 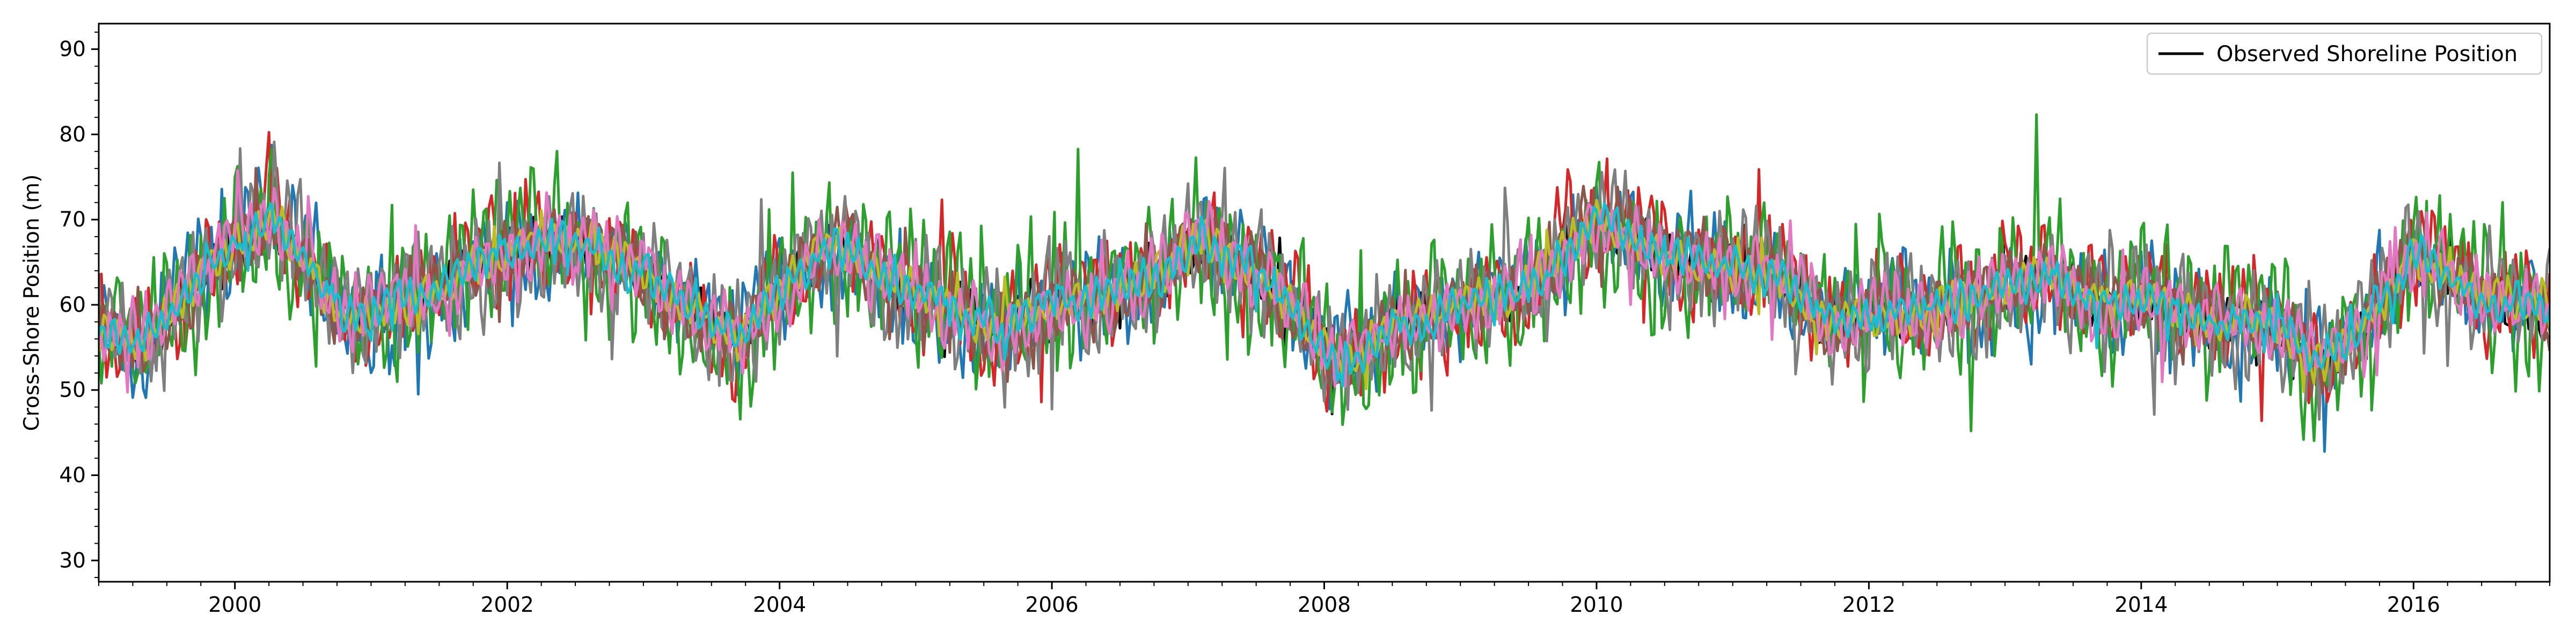 What do you see at coordinates (2367, 54) in the screenshot?
I see `legend-label-observed: Observed Shoreline Position` at bounding box center [2367, 54].